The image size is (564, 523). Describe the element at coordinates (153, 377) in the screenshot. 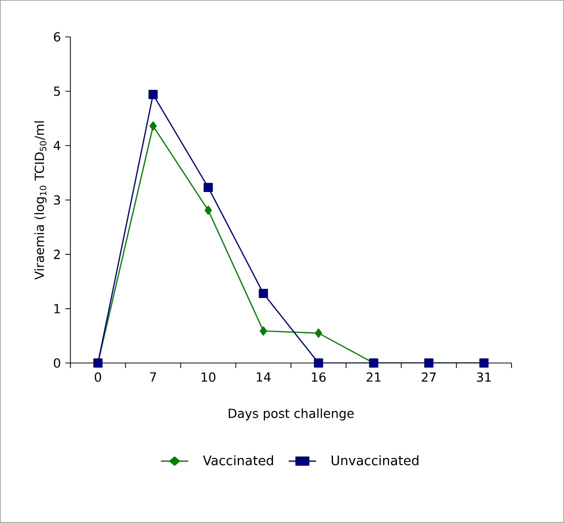

I see `x-tick-label: 7` at that location.